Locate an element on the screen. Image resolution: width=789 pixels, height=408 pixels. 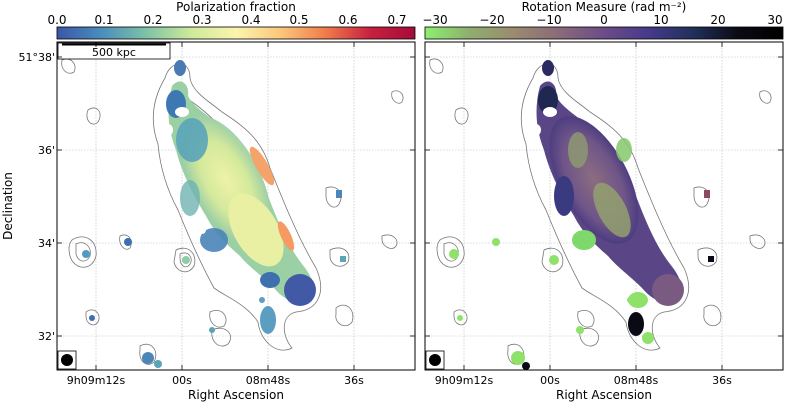
y-tick-label: 51°38' is located at coordinates (36, 57).